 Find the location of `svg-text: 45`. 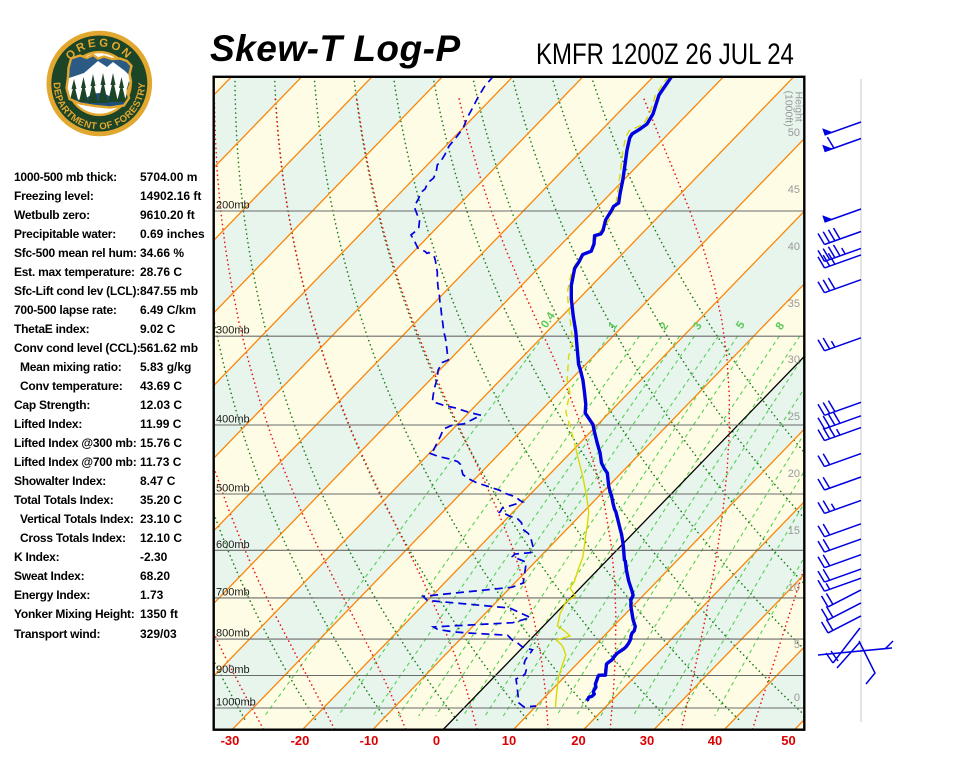

svg-text: 45 is located at coordinates (794, 190).